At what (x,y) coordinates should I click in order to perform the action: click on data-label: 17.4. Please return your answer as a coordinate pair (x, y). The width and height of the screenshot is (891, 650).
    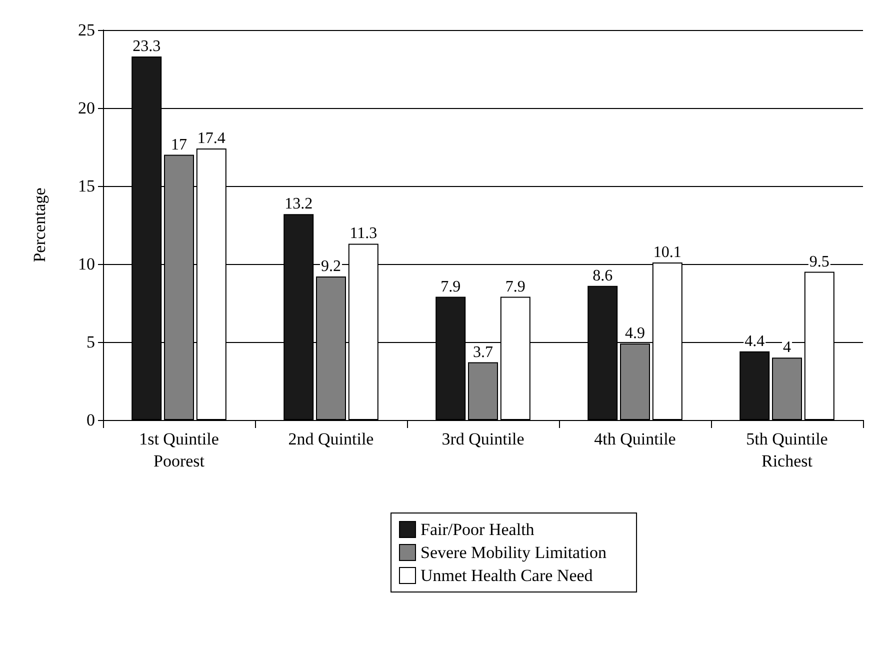
    Looking at the image, I should click on (211, 139).